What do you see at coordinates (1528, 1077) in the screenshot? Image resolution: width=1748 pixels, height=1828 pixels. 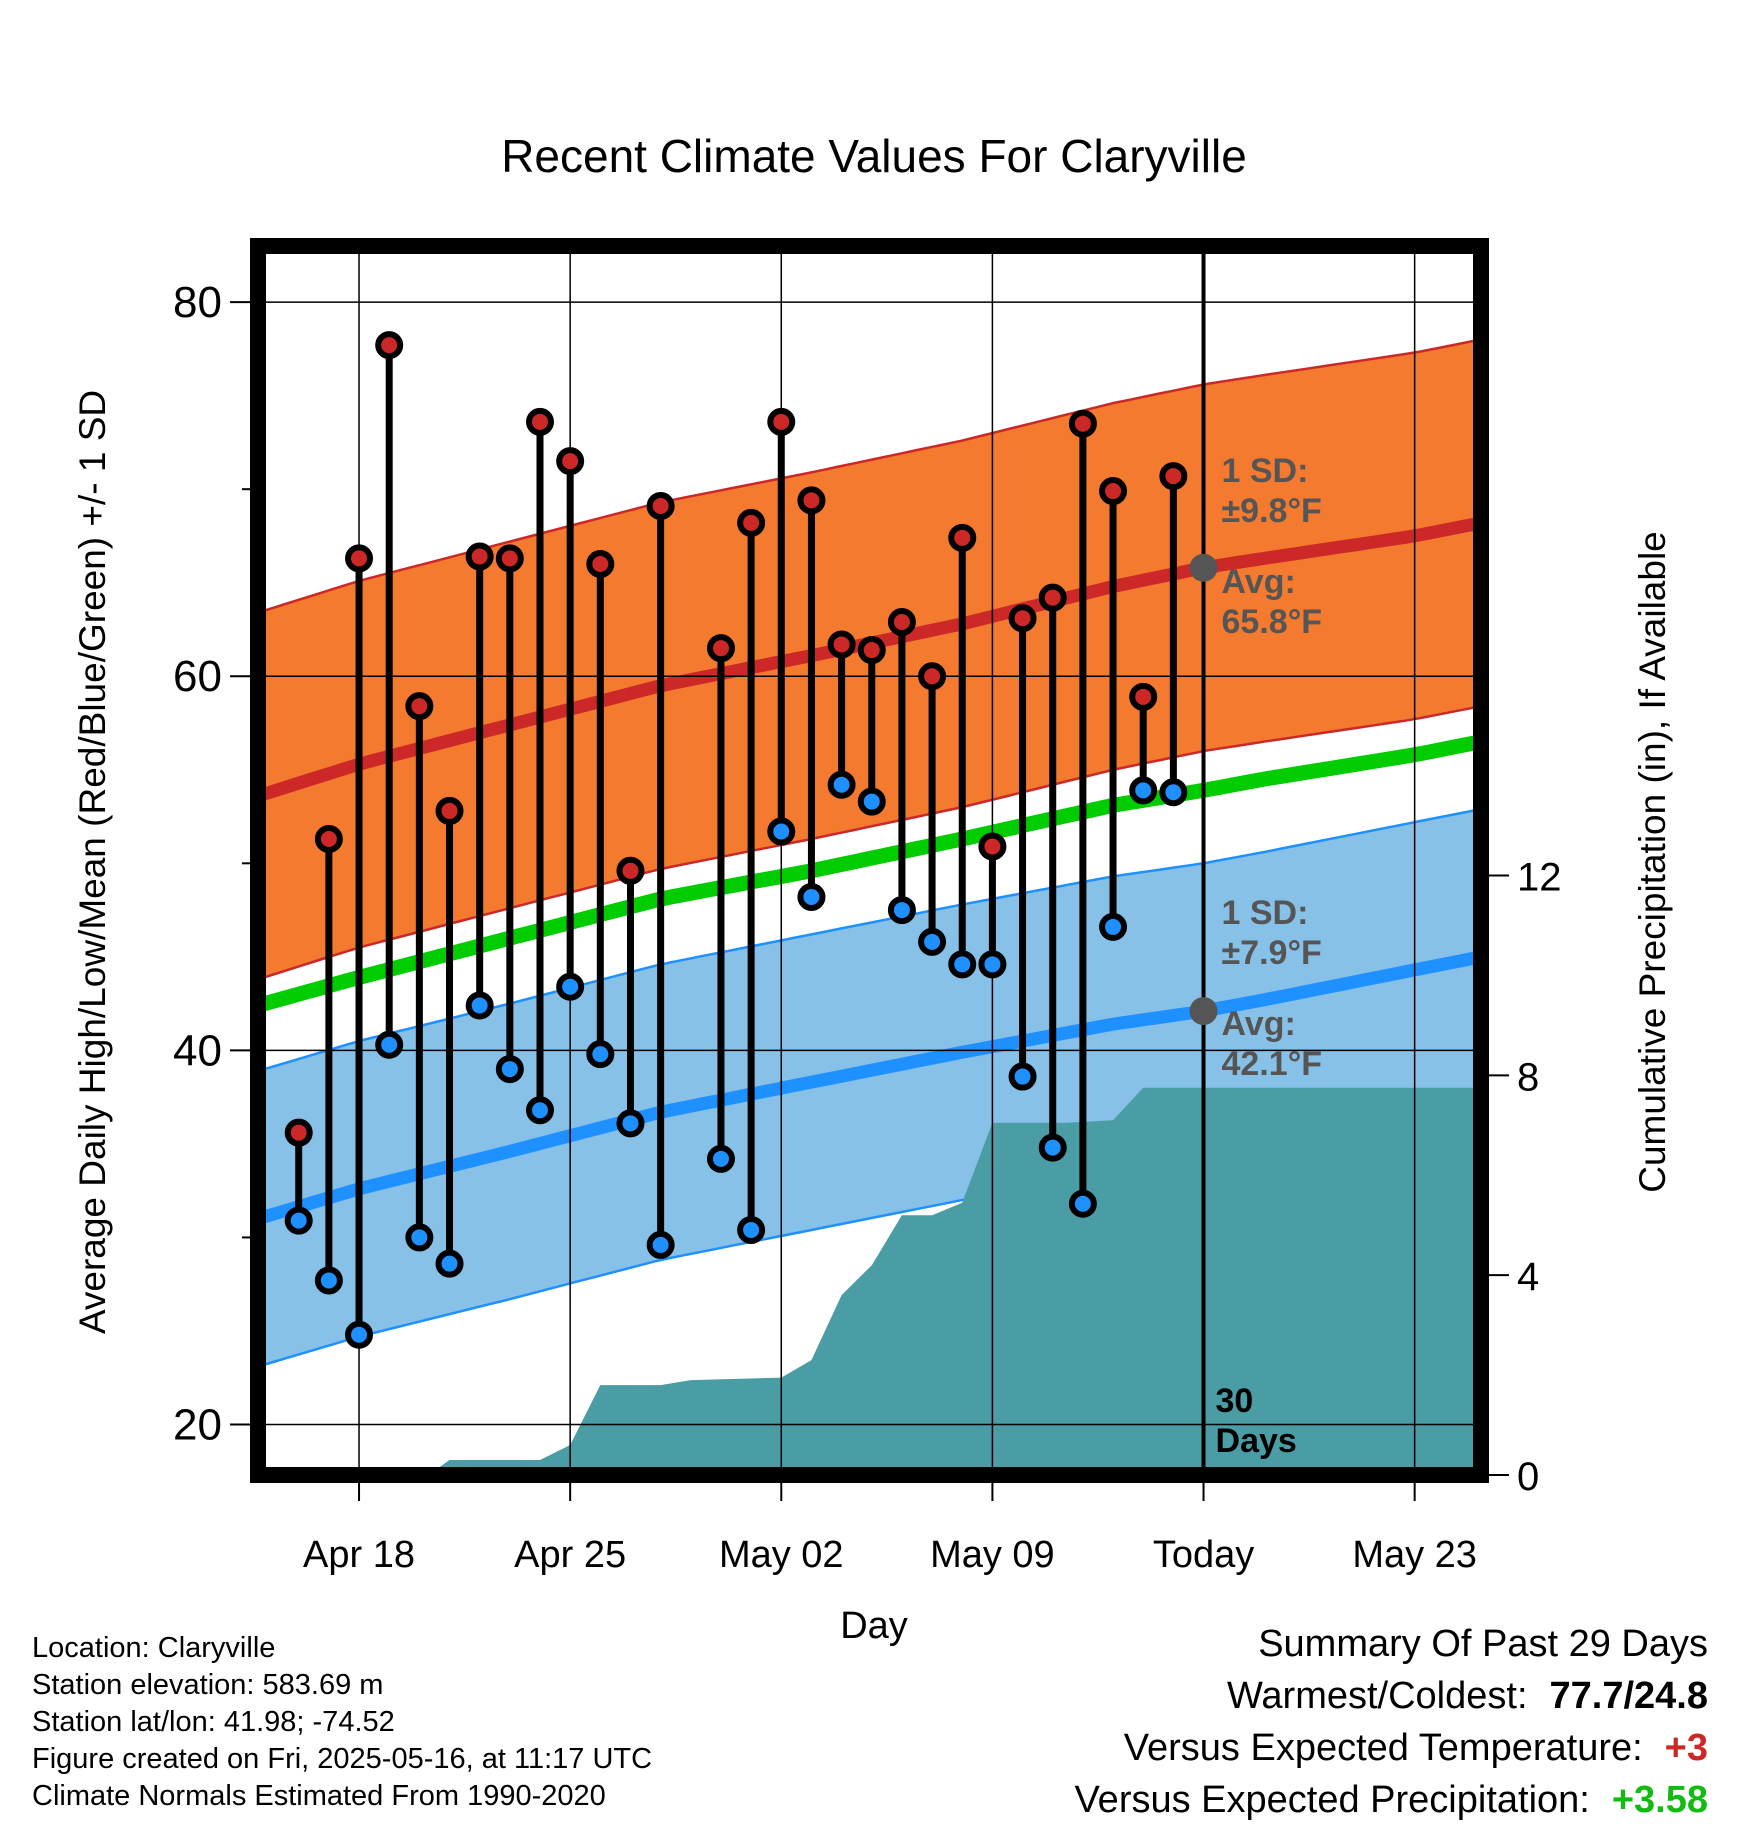 I see `y2-tick-label: 8` at bounding box center [1528, 1077].